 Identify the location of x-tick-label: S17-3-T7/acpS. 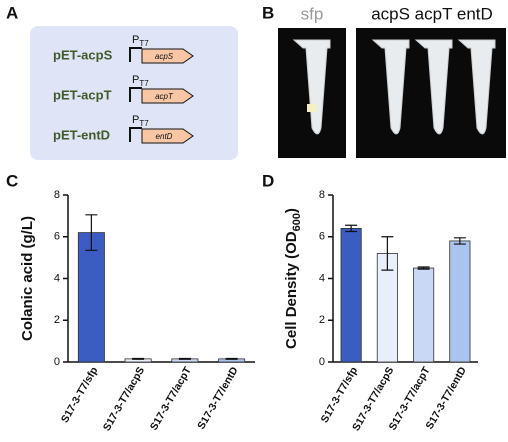
(124, 399).